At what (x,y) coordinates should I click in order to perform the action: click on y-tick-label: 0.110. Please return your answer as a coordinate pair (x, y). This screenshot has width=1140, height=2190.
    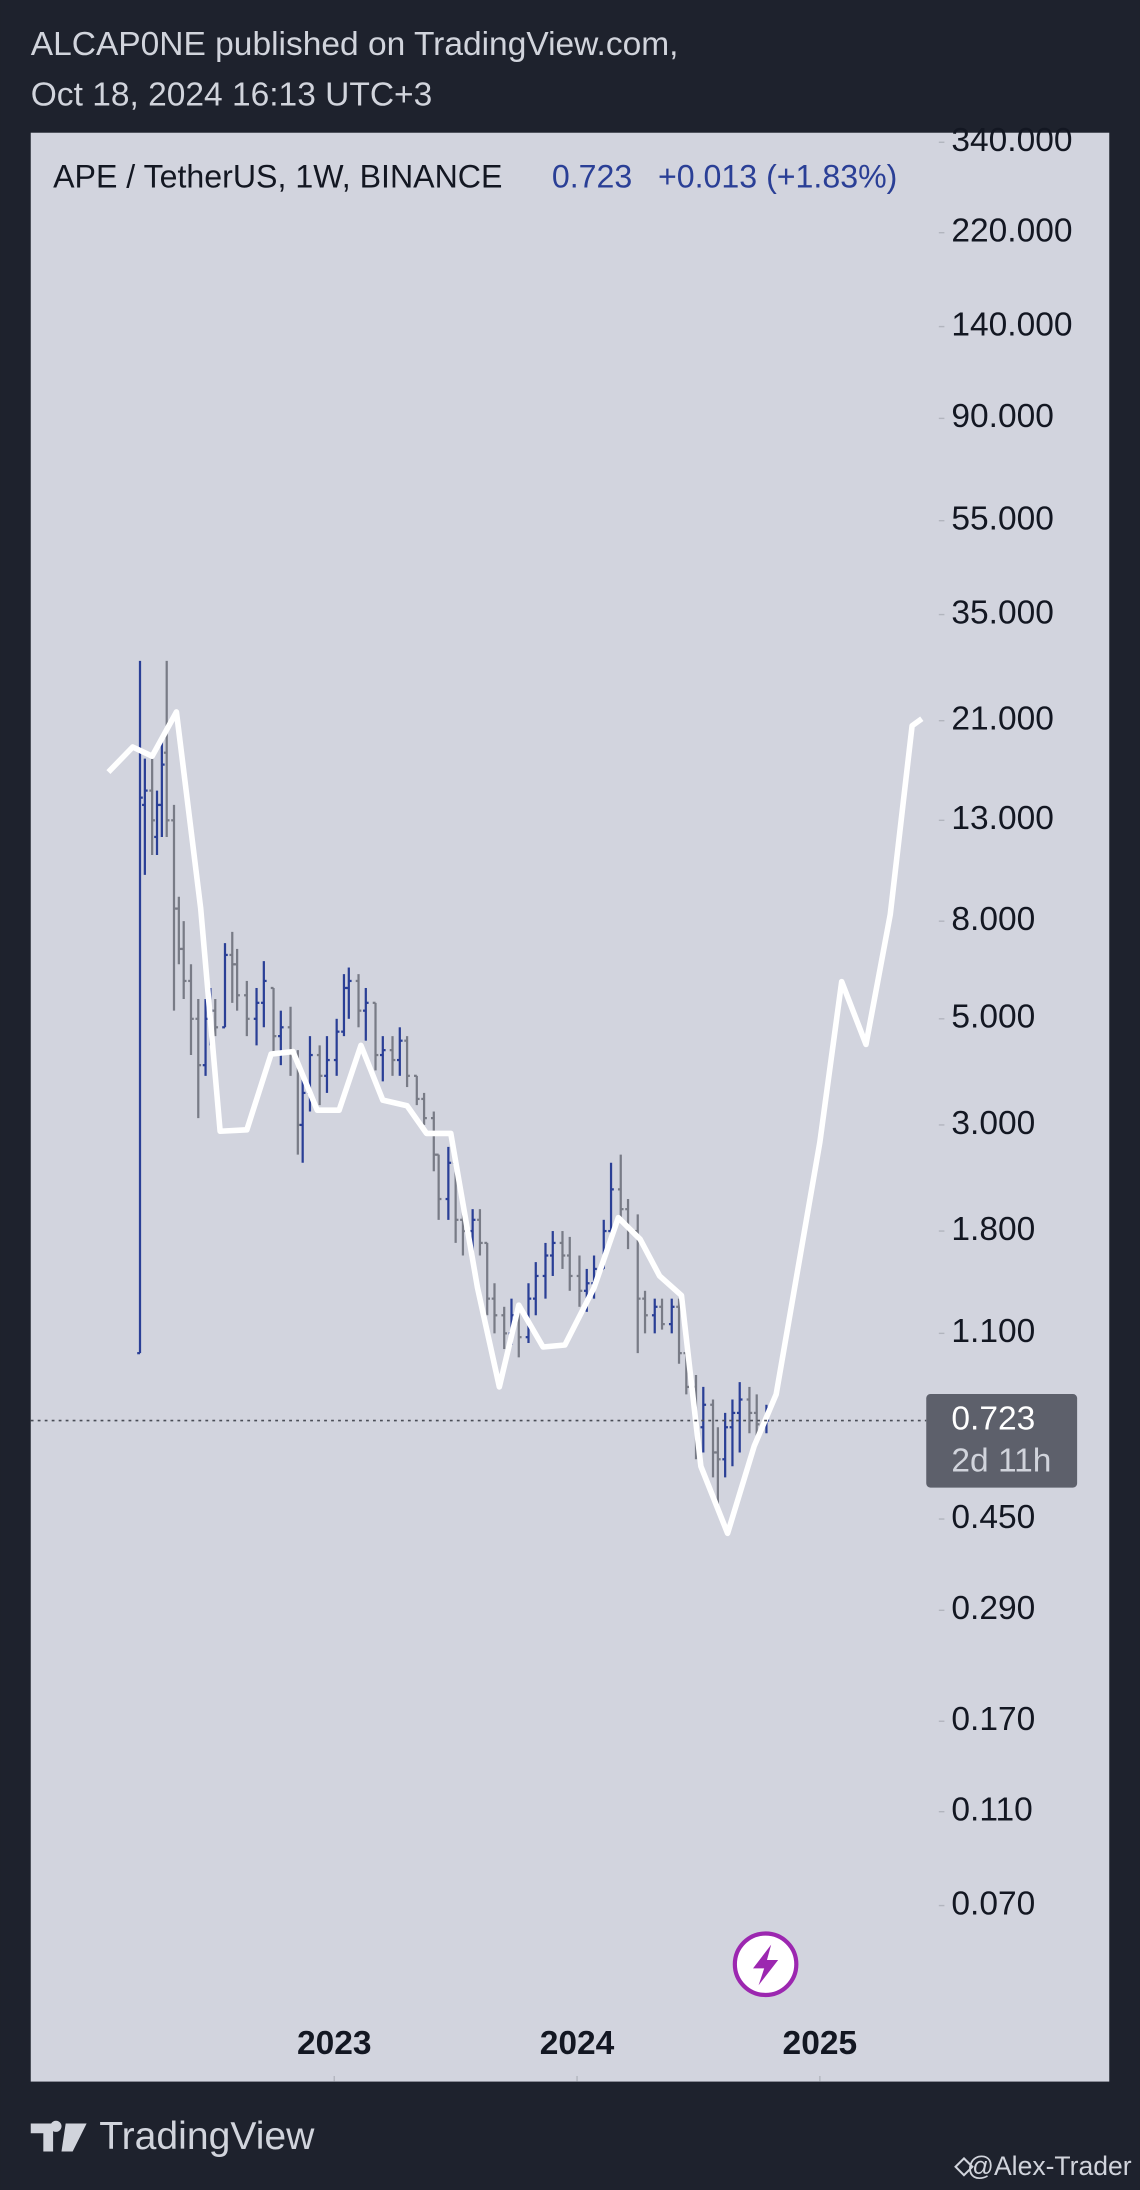
    Looking at the image, I should click on (991, 1810).